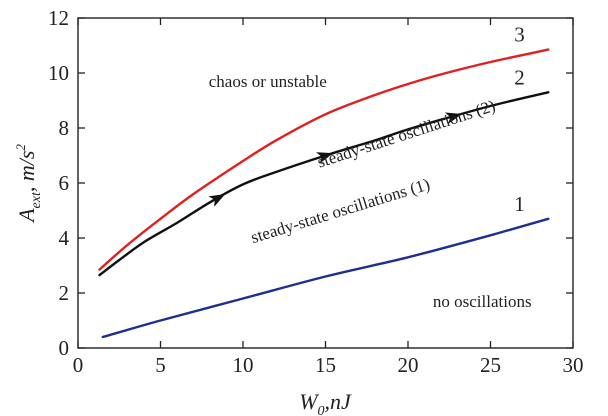 Image resolution: width=608 pixels, height=416 pixels. I want to click on series-2-label: 2, so click(519, 77).